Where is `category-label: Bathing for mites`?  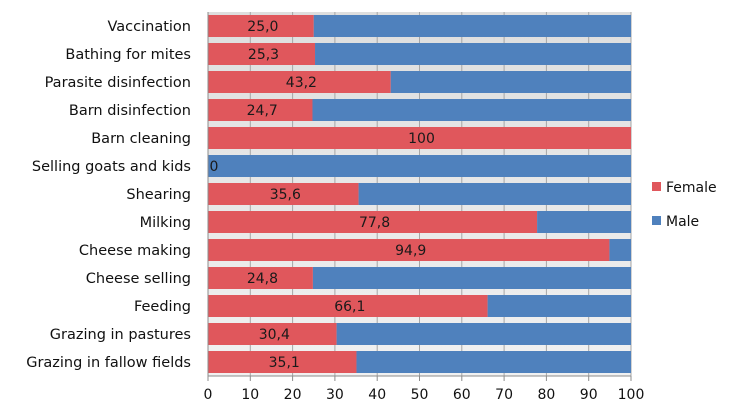
category-label: Bathing for mites is located at coordinates (128, 55).